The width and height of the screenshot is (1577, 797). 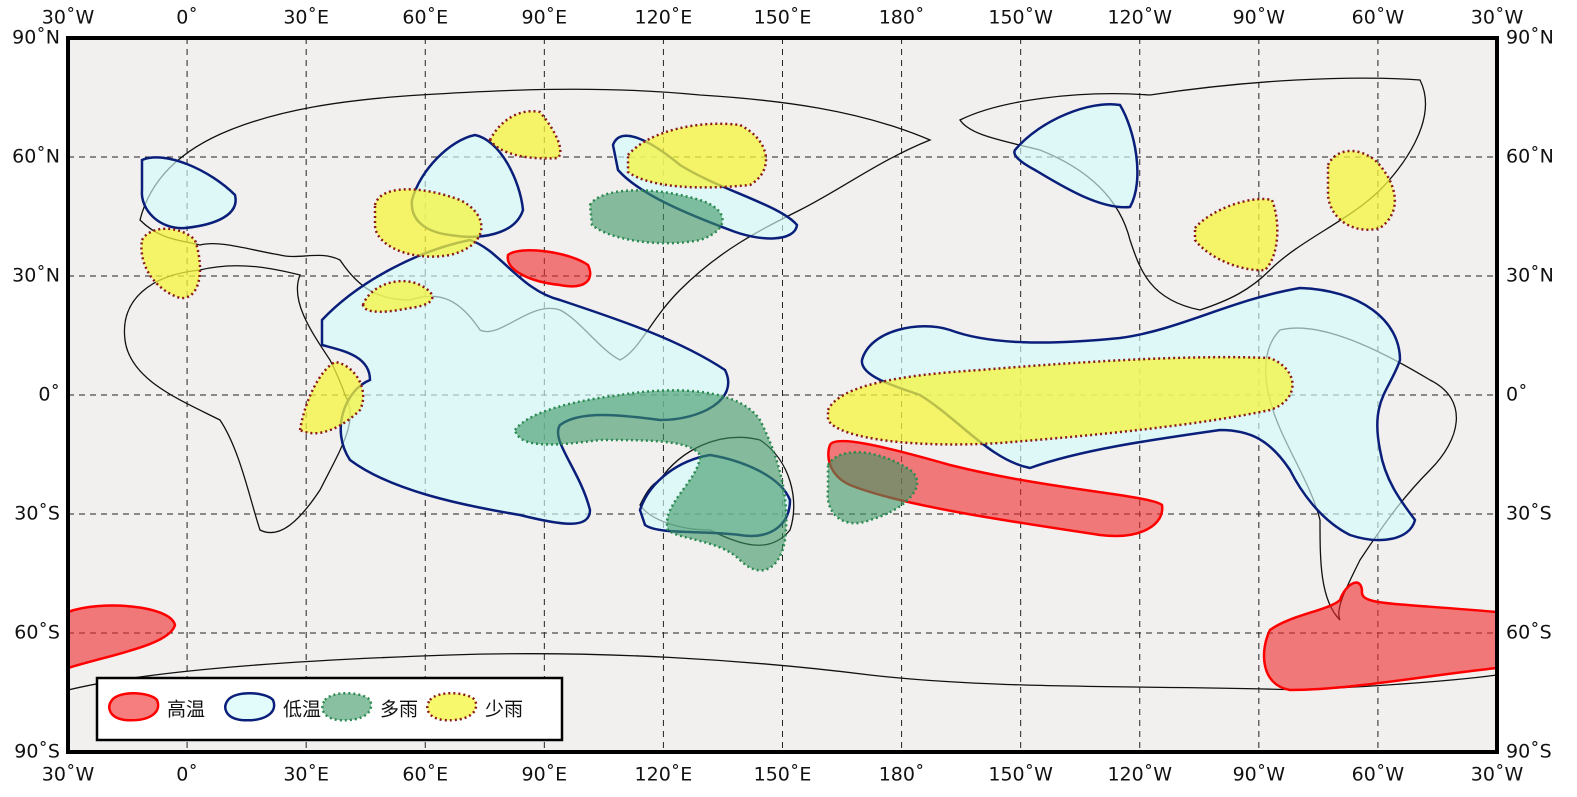 What do you see at coordinates (49, 395) in the screenshot?
I see `lat-label-left: 0˚` at bounding box center [49, 395].